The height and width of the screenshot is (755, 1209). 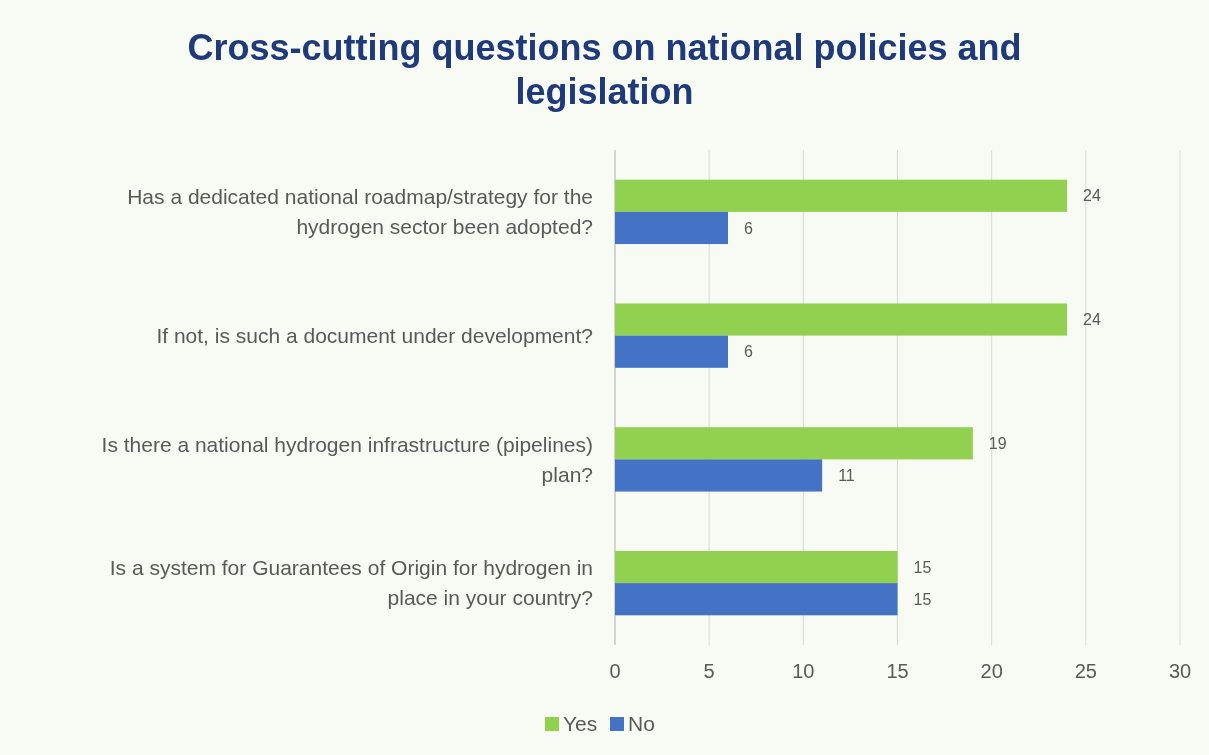 I want to click on x-tick-label: 30, so click(x=1180, y=671).